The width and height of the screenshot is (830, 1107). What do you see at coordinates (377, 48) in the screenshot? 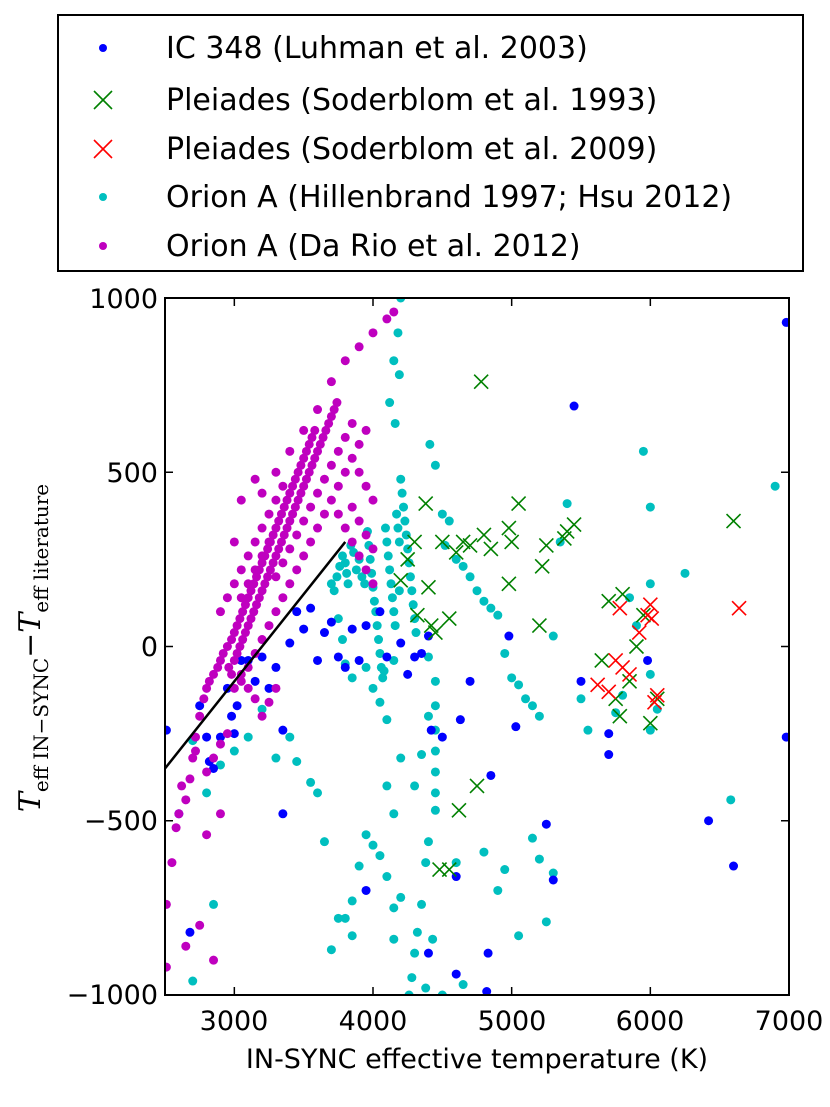
I see `legend-label-ic348: IC 348 (Luhman et al. 2003)` at bounding box center [377, 48].